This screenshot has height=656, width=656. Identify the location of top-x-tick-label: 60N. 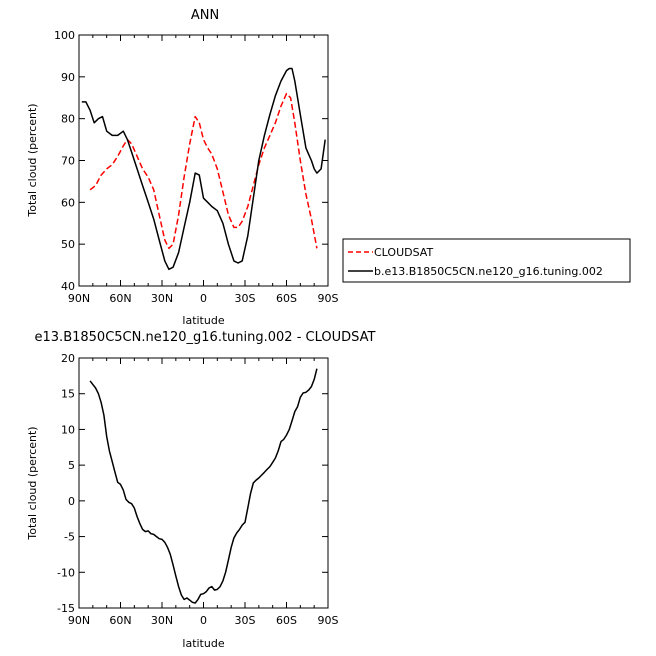
(120, 298).